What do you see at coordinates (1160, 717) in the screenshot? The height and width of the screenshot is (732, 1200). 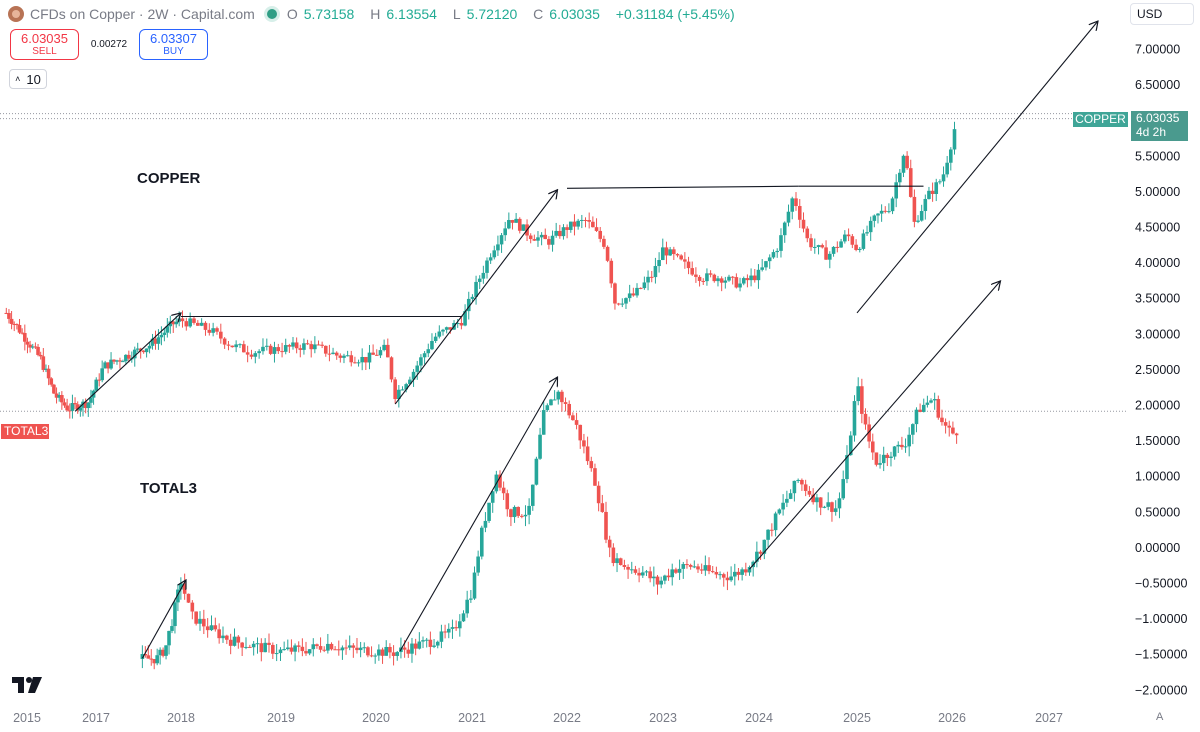 I see `auto-scale-button: A` at bounding box center [1160, 717].